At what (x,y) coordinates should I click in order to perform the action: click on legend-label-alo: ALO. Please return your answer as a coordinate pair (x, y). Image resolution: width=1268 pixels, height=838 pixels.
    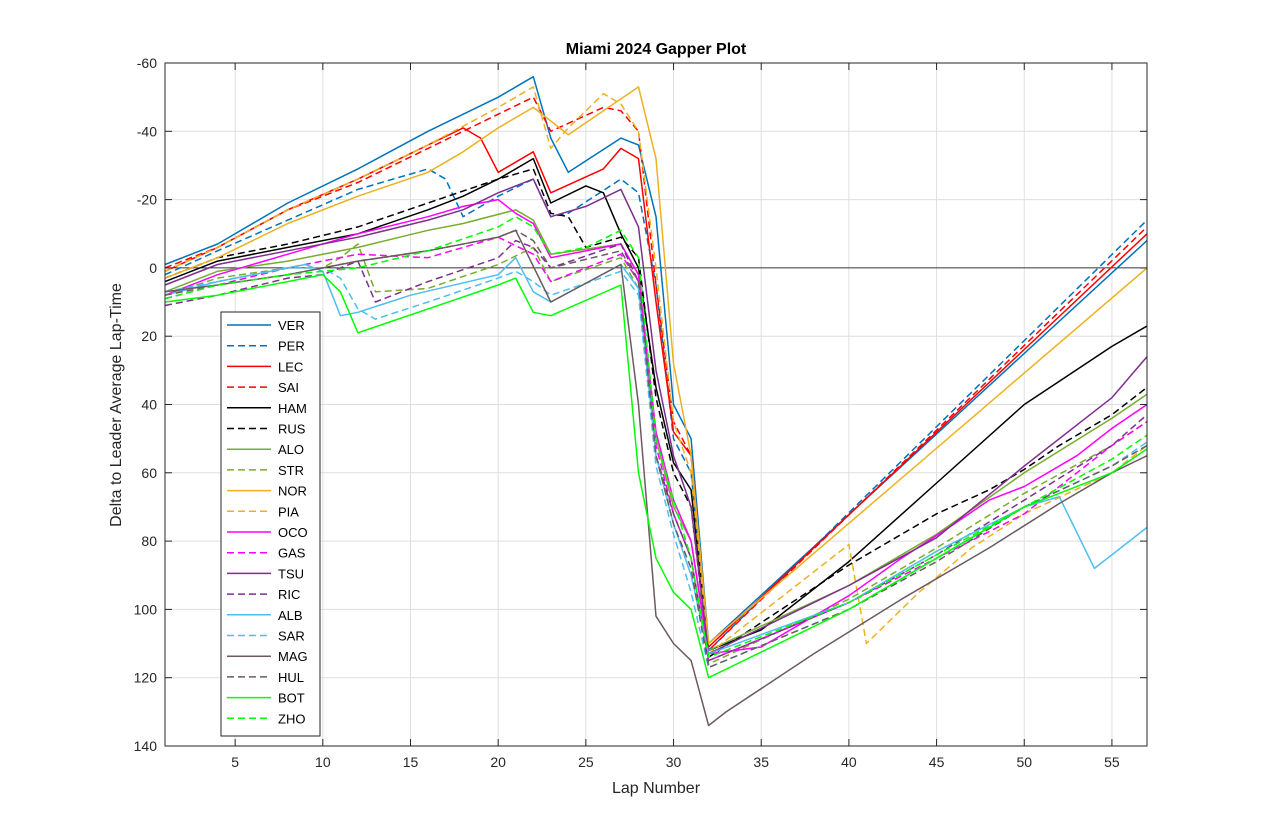
    Looking at the image, I should click on (291, 449).